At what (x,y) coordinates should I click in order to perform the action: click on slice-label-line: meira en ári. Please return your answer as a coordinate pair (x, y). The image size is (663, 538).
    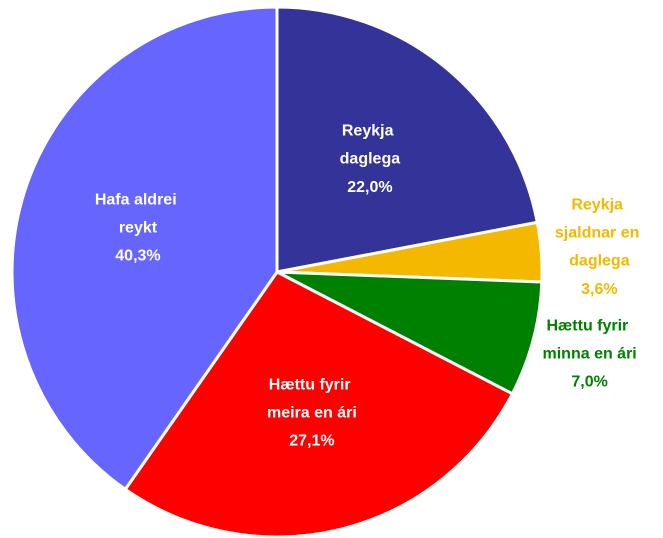
    Looking at the image, I should click on (312, 413).